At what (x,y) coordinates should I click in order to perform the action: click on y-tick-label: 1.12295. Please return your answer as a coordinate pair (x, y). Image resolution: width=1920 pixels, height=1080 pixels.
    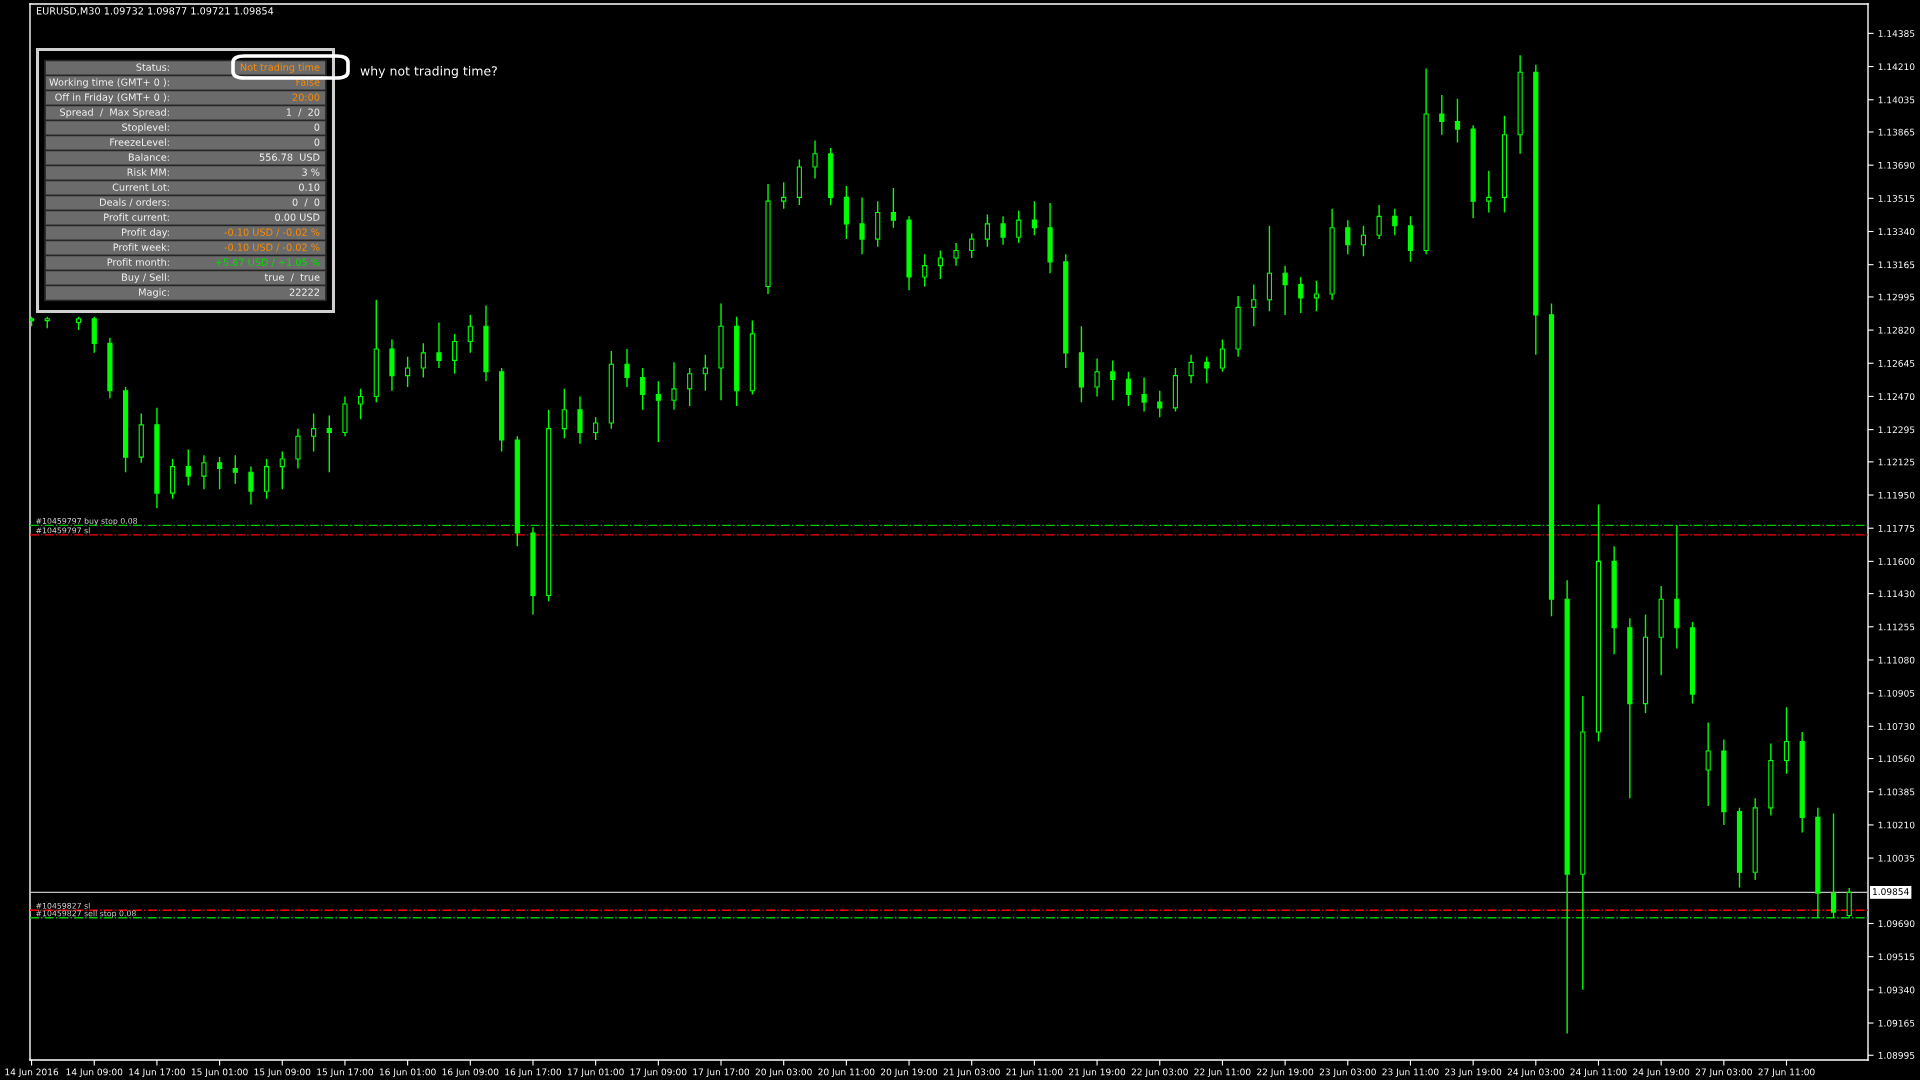
    Looking at the image, I should click on (1896, 430).